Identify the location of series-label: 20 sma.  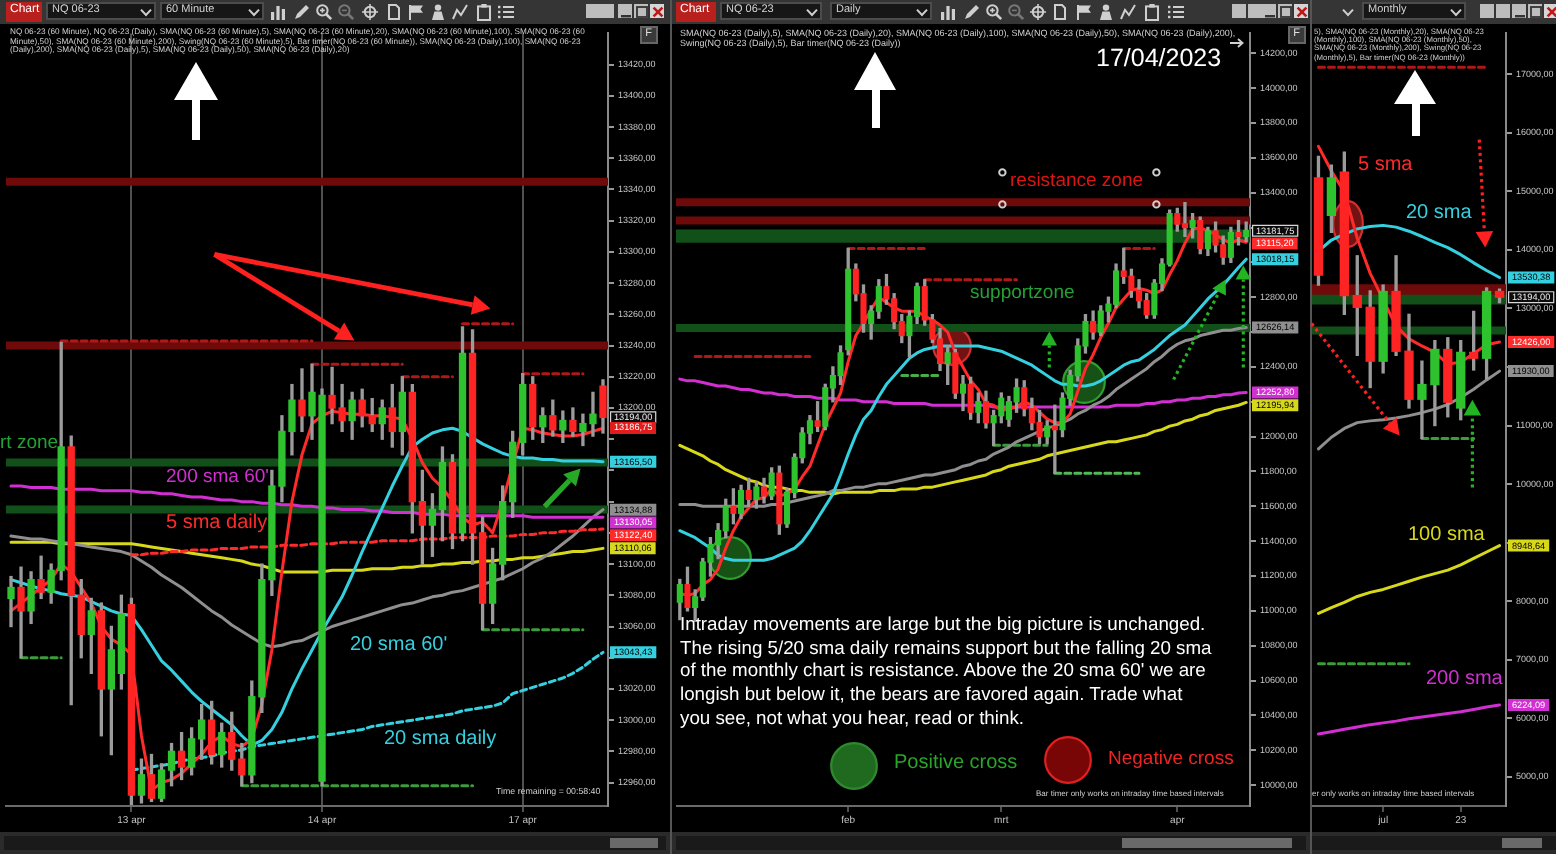
(1439, 213).